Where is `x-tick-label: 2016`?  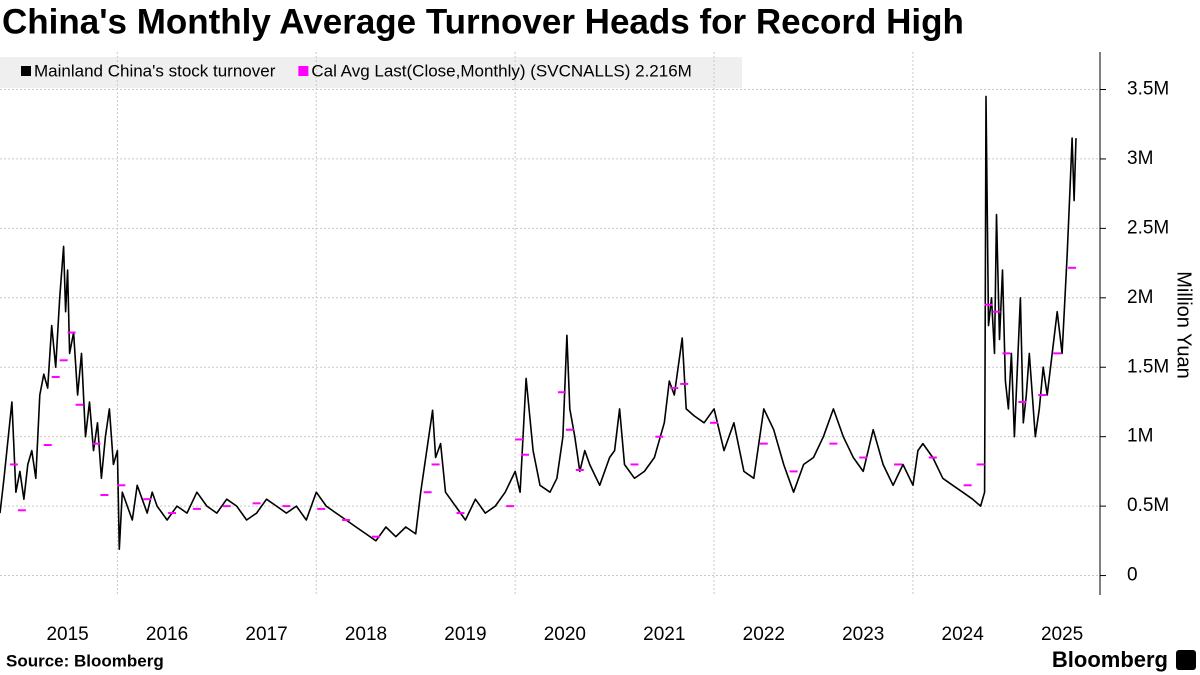
x-tick-label: 2016 is located at coordinates (167, 634).